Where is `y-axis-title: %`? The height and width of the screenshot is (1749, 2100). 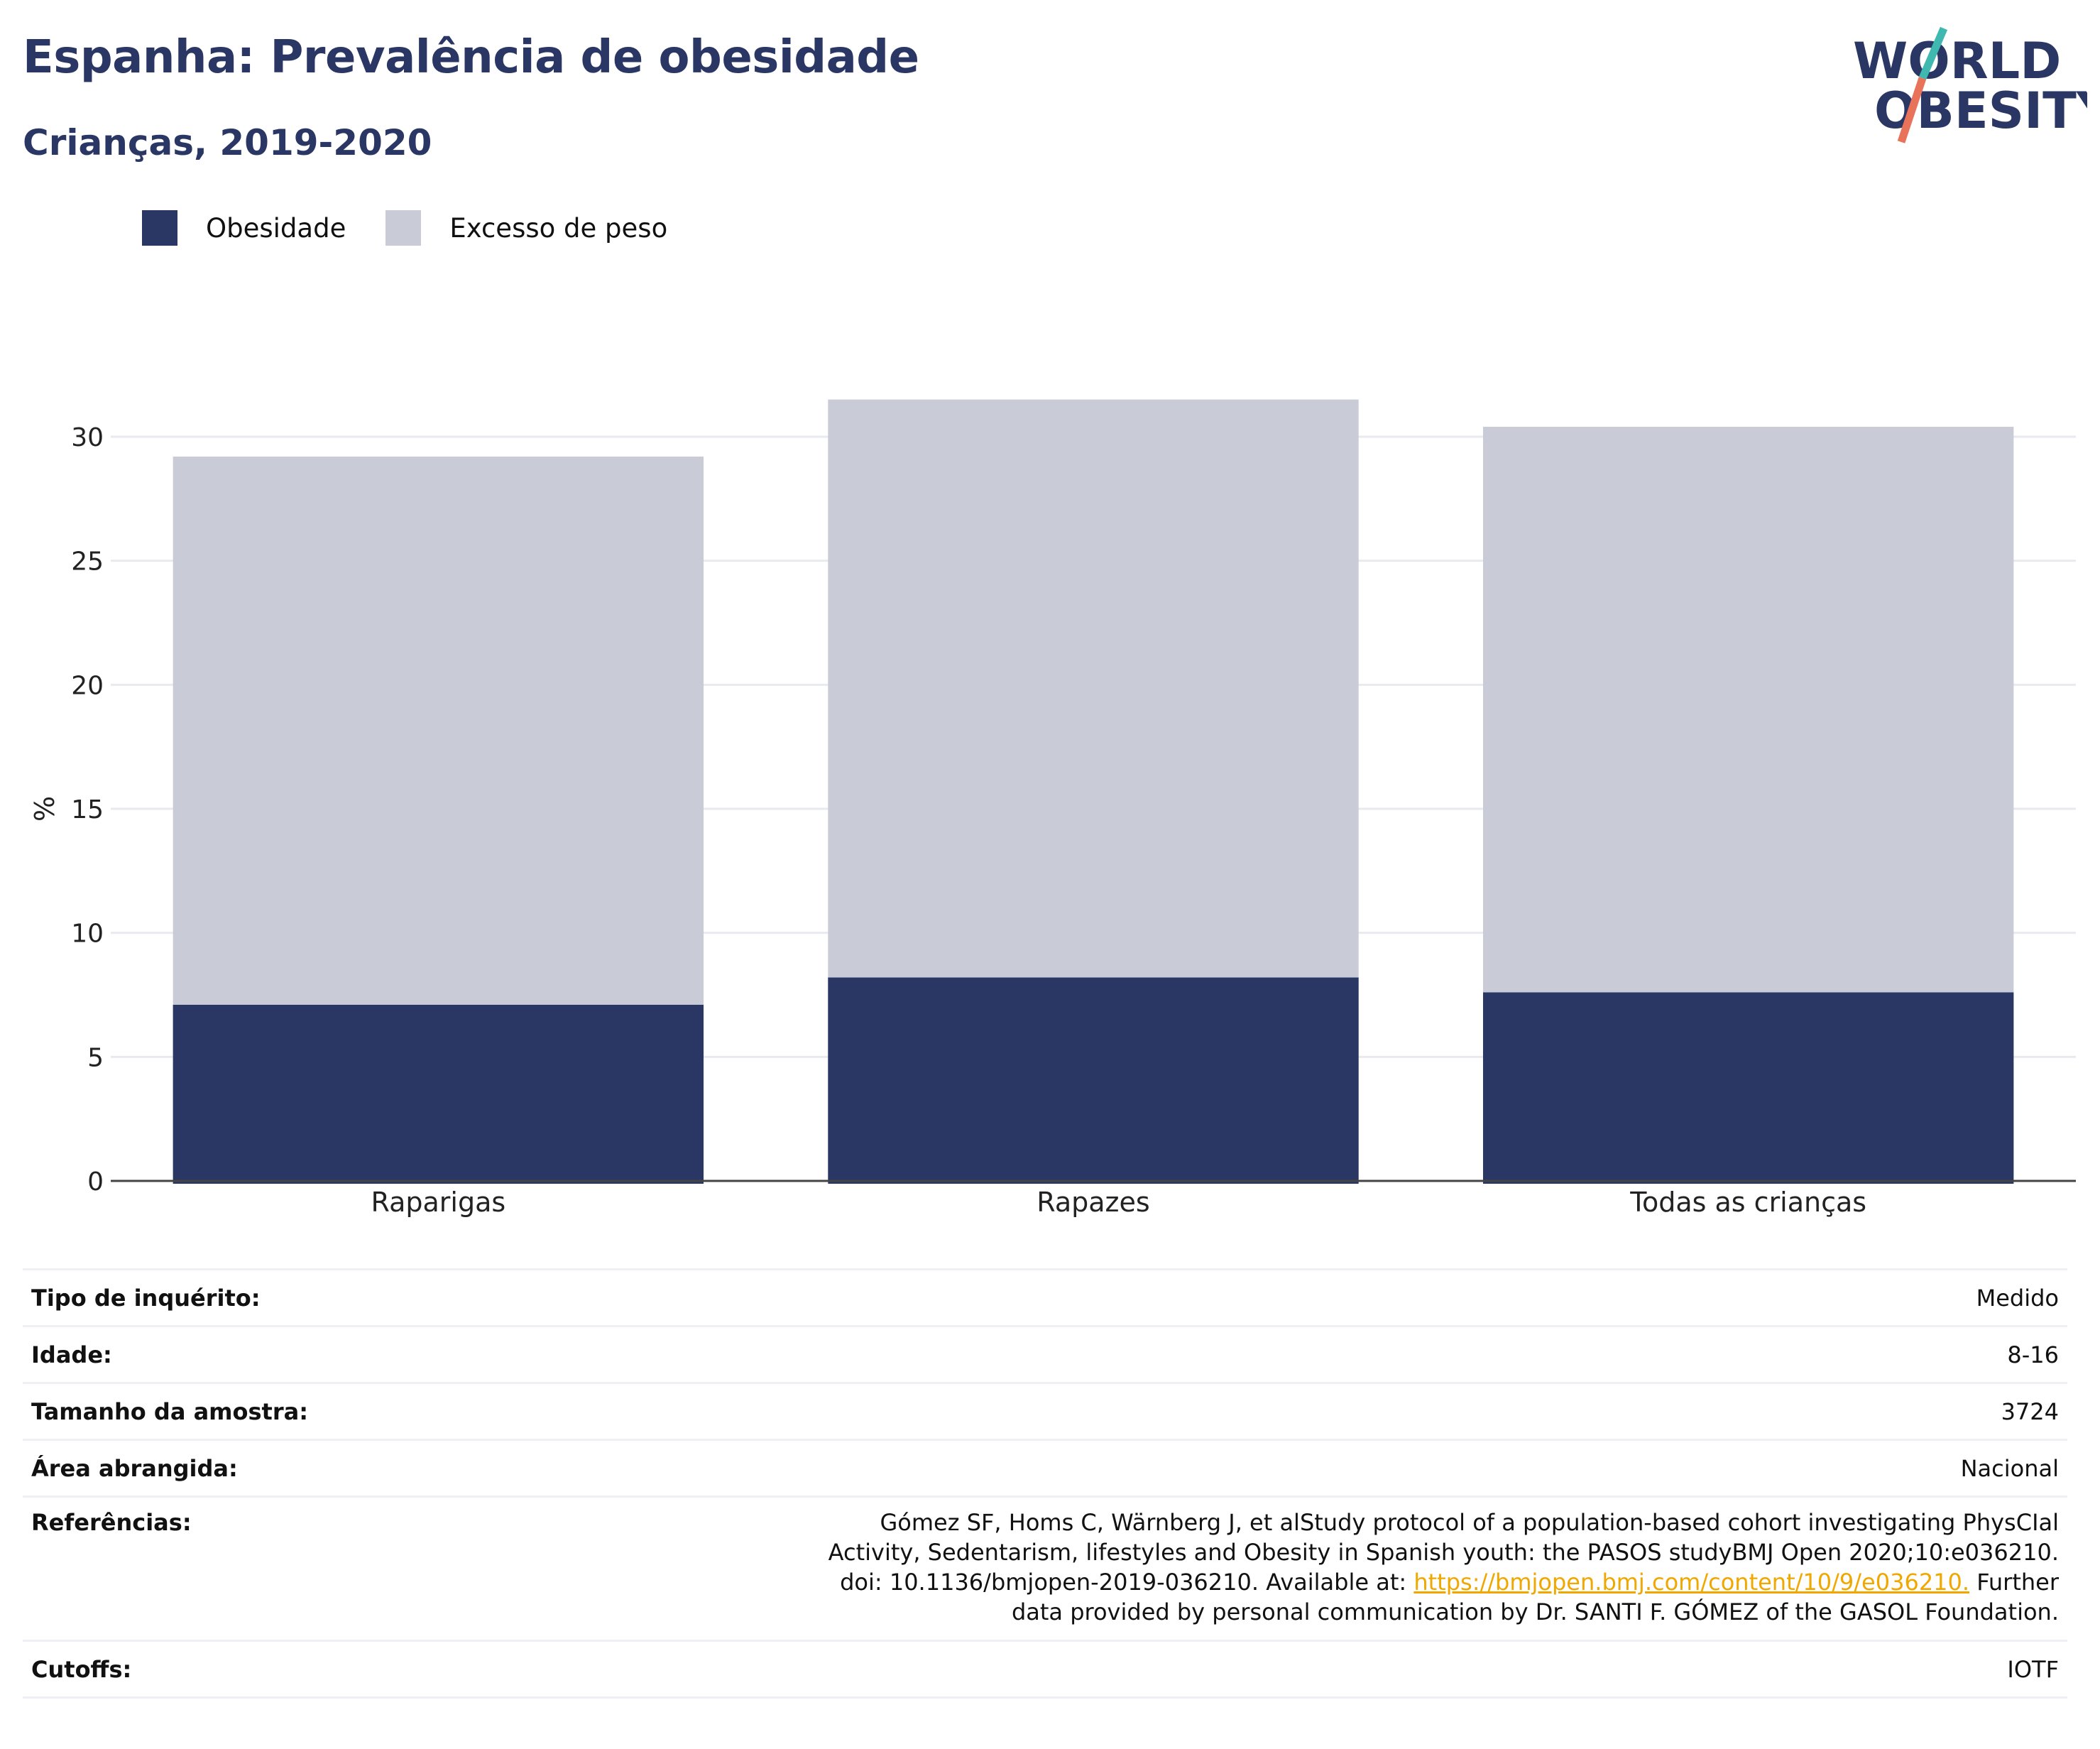
y-axis-title: % is located at coordinates (44, 809).